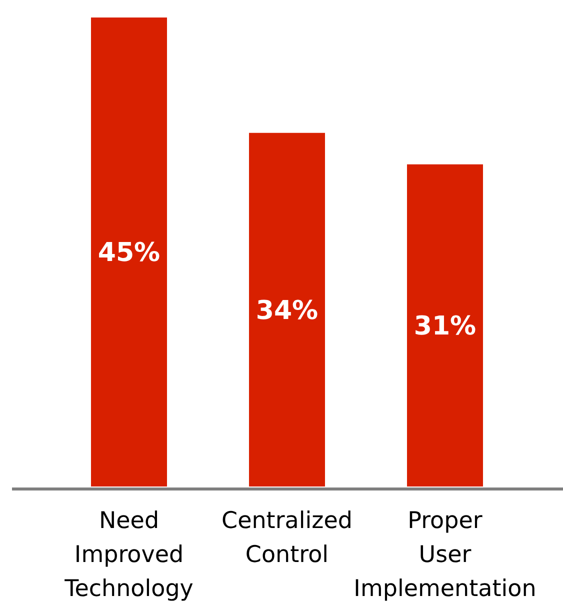 The height and width of the screenshot is (605, 563). I want to click on data-label: 45%, so click(129, 253).